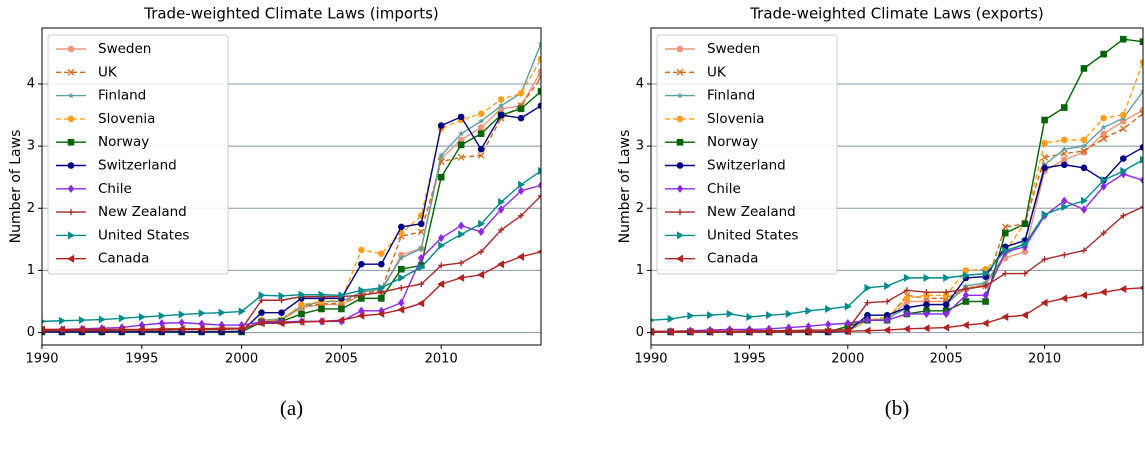  Describe the element at coordinates (733, 49) in the screenshot. I see `legend-label: Sweden` at that location.